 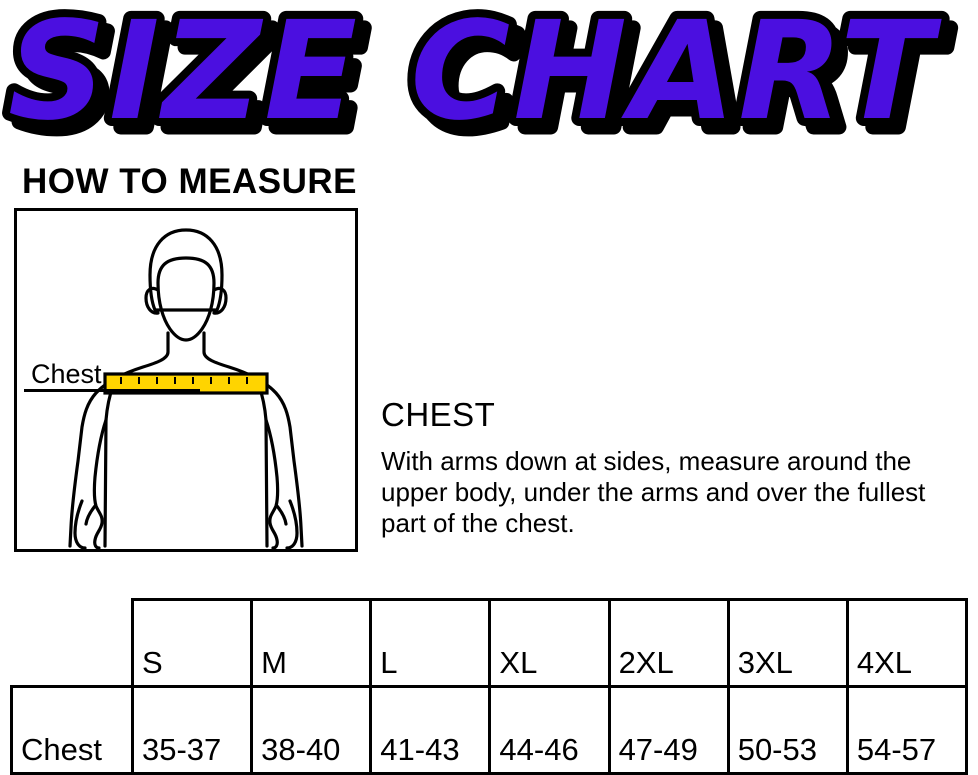 What do you see at coordinates (192, 730) in the screenshot?
I see `table-cell-chest-s: 35-37` at bounding box center [192, 730].